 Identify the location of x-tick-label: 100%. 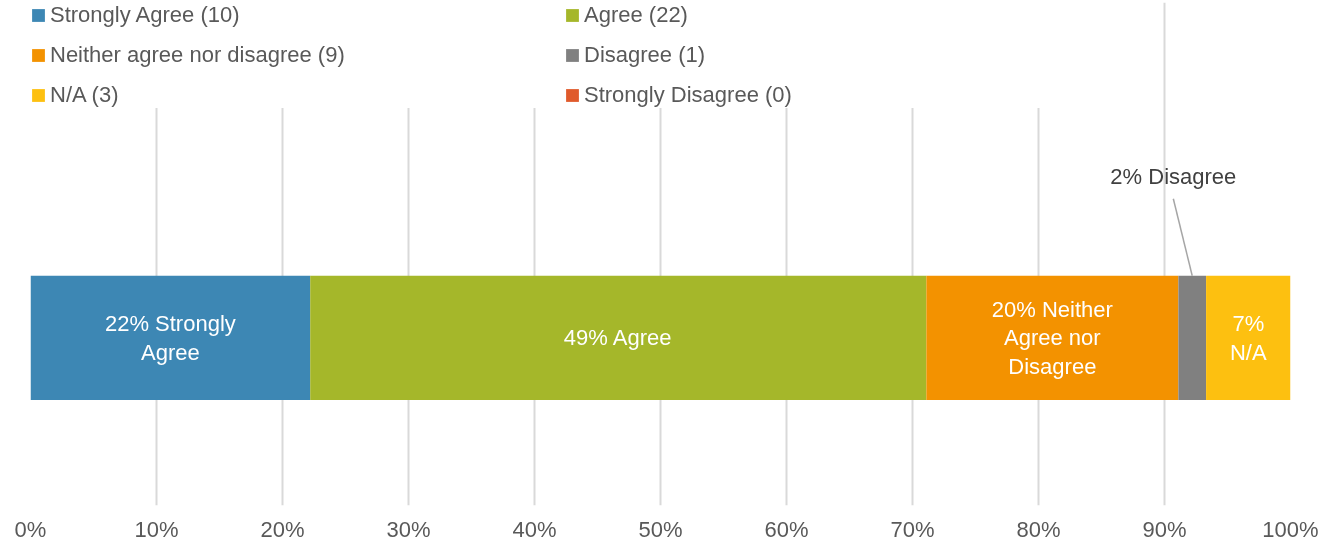
(1290, 529).